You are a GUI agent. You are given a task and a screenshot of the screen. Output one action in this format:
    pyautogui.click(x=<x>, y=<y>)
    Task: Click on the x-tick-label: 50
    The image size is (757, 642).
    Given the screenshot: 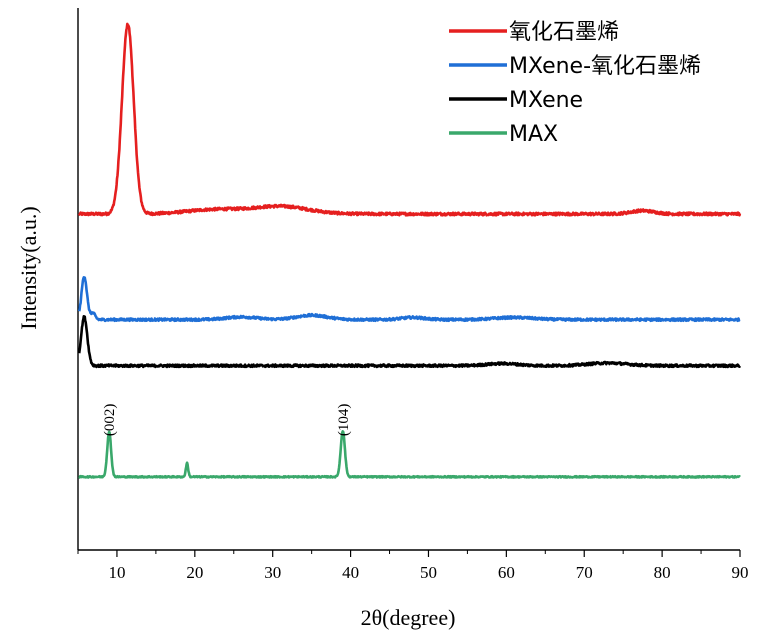 What is the action you would take?
    pyautogui.click(x=428, y=572)
    